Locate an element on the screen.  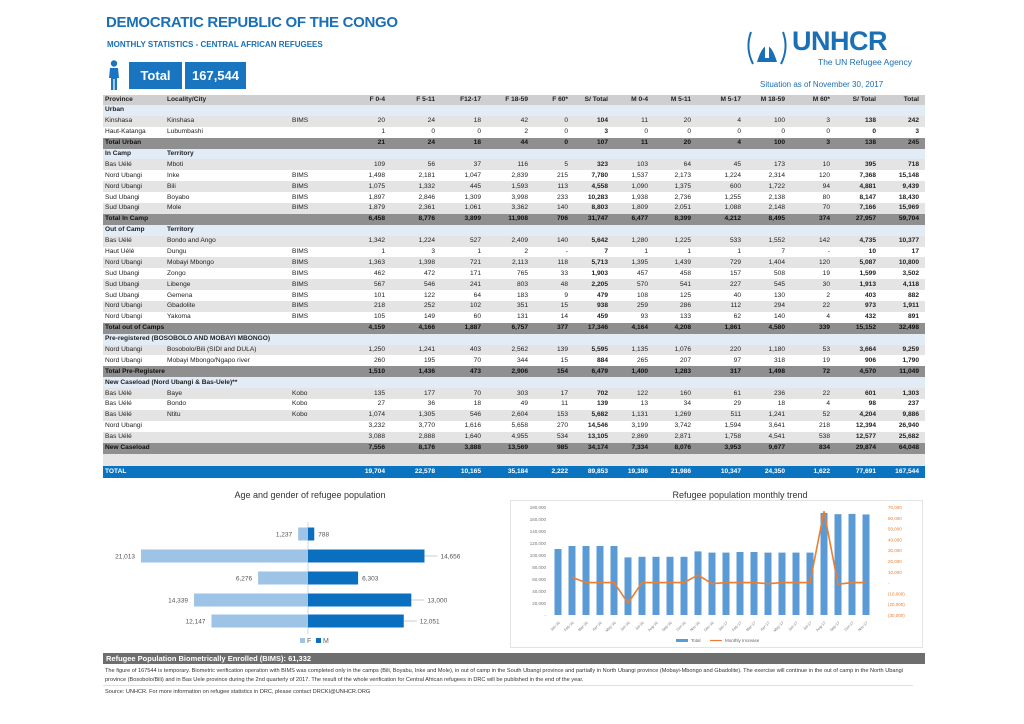
value-cell: 101 is located at coordinates (363, 296).